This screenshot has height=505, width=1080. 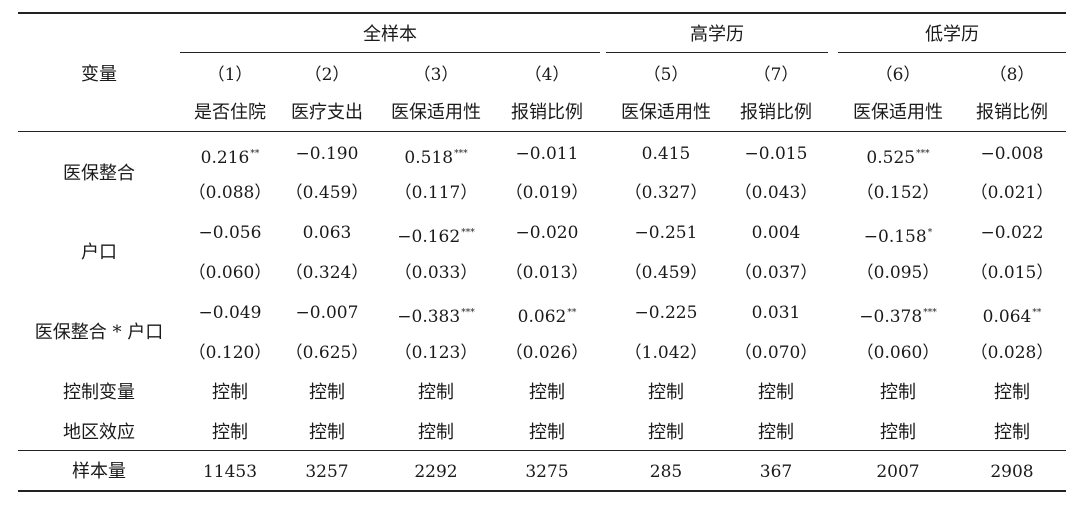 I want to click on coefficient-cell: 0.216**, so click(x=230, y=154).